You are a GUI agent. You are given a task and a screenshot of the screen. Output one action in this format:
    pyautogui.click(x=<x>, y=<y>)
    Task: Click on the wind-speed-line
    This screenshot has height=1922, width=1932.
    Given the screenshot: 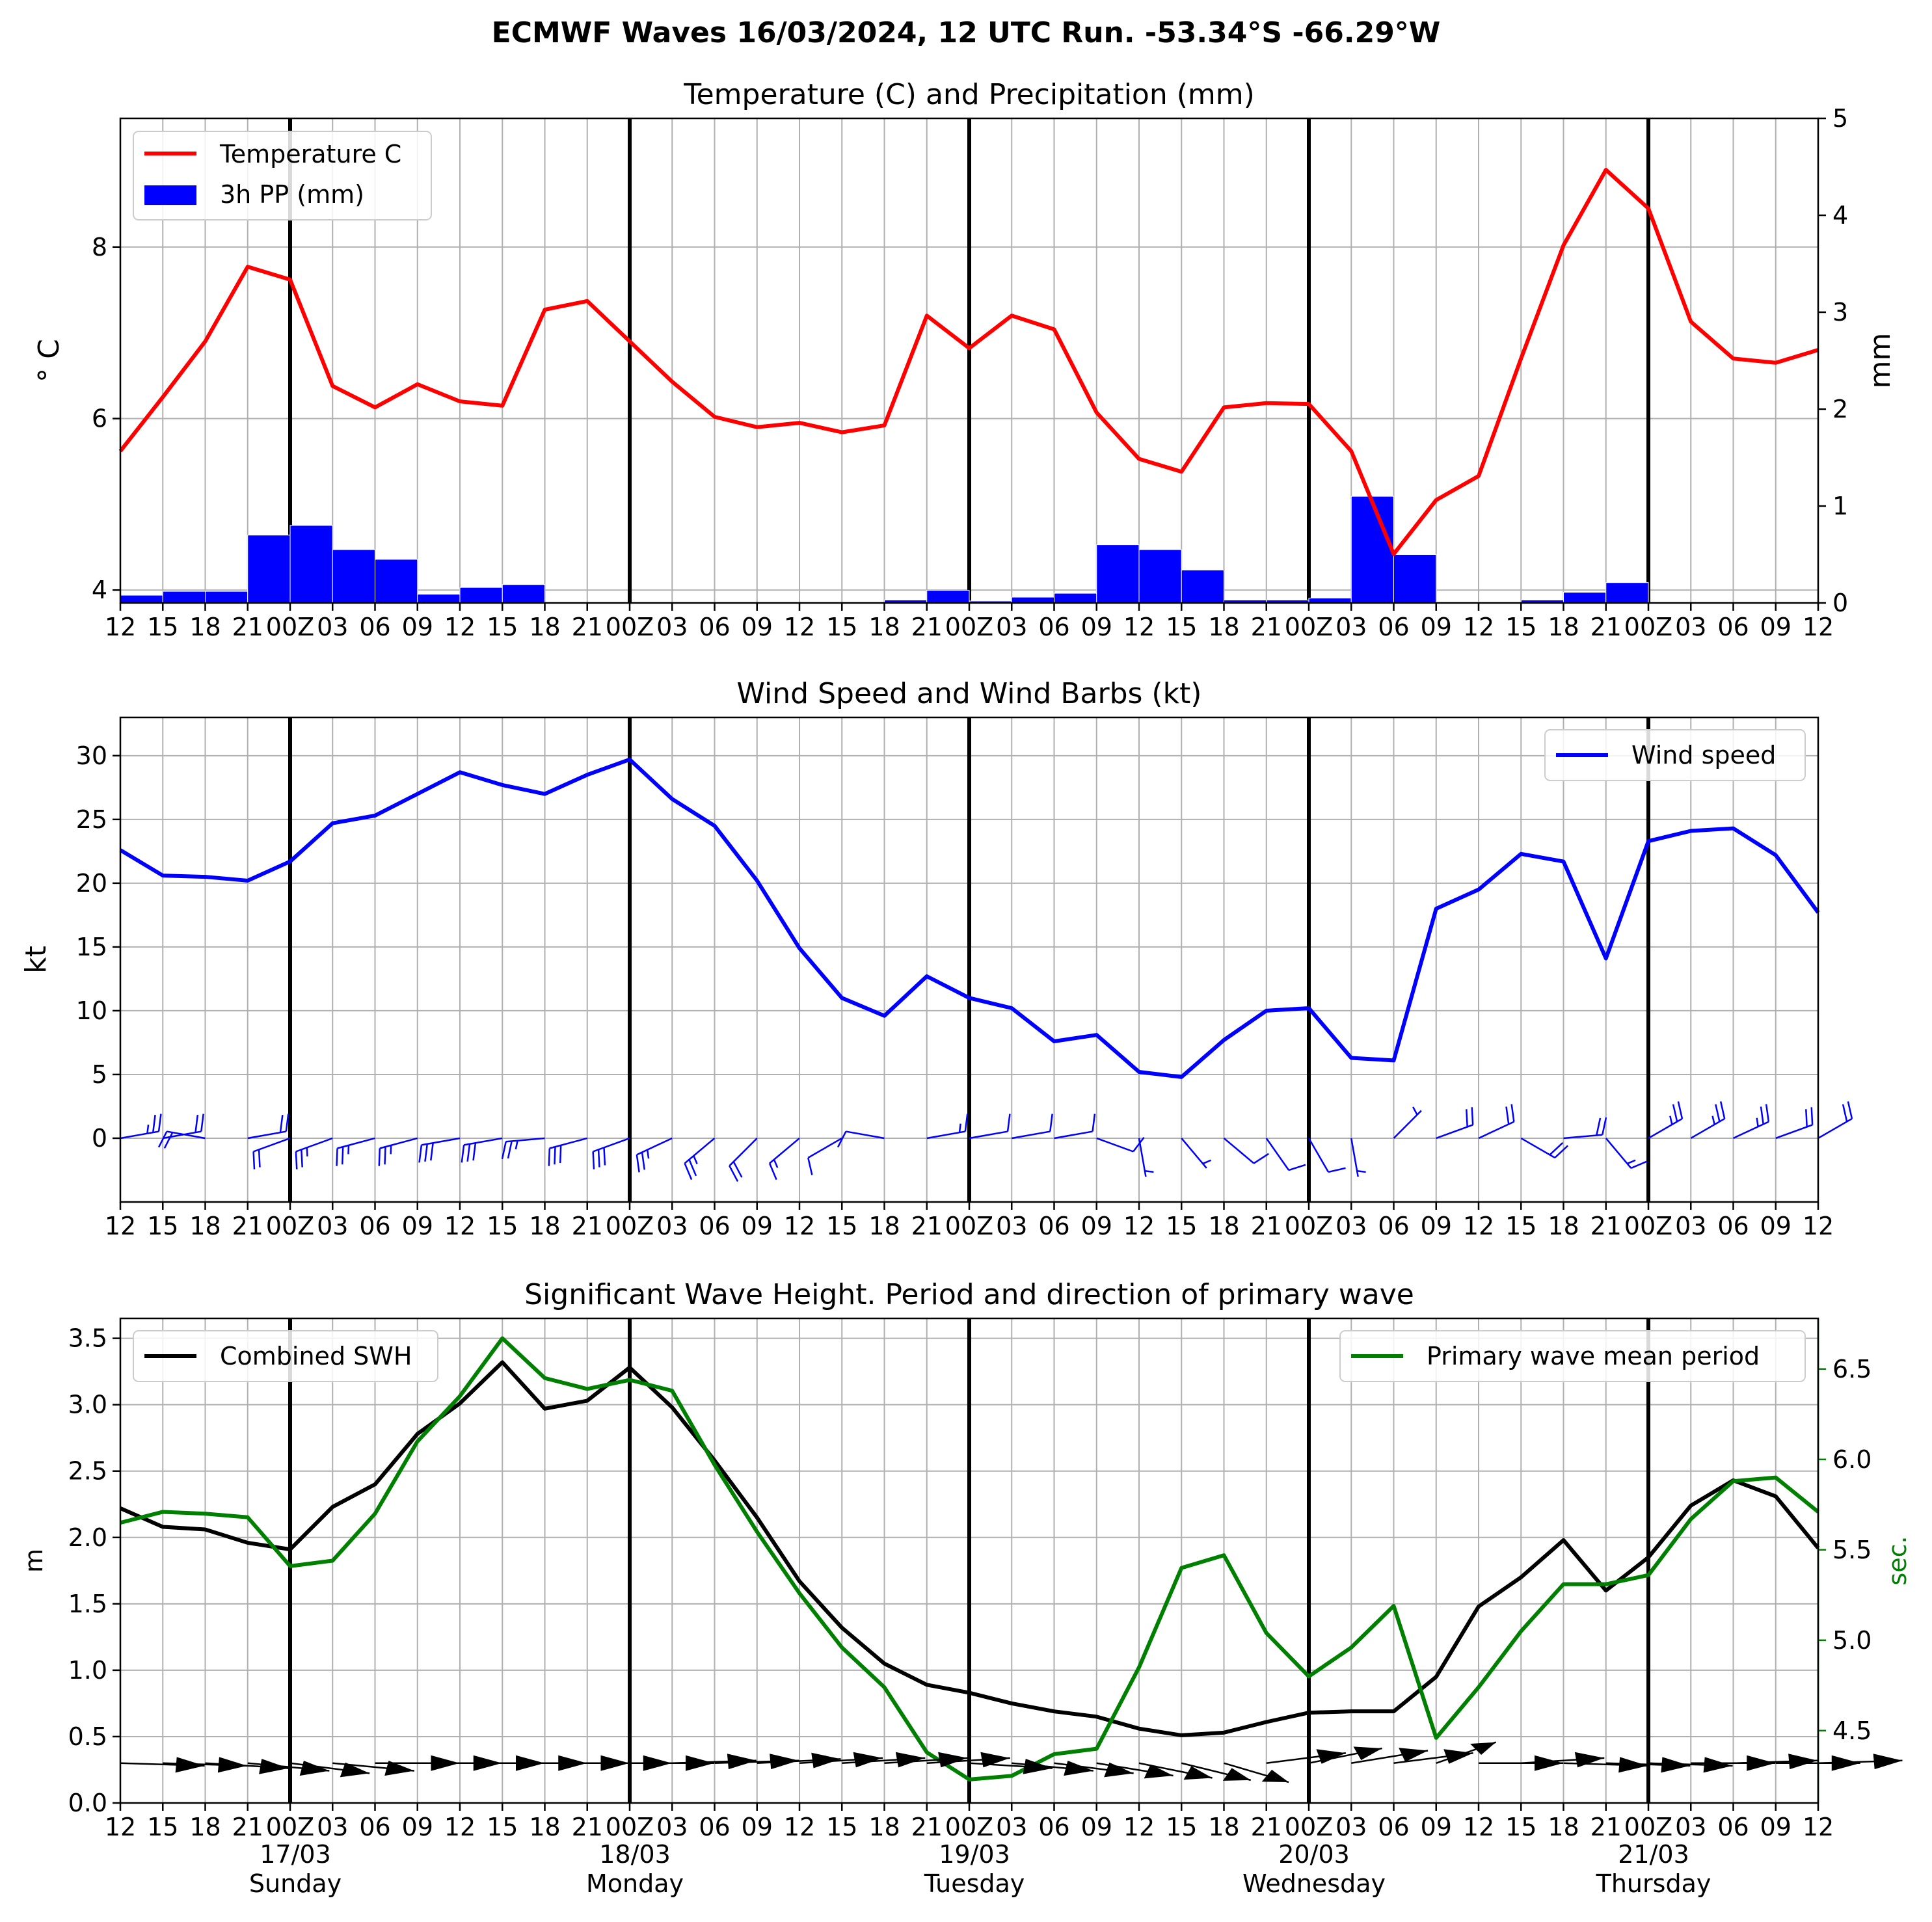 What is the action you would take?
    pyautogui.click(x=969, y=918)
    